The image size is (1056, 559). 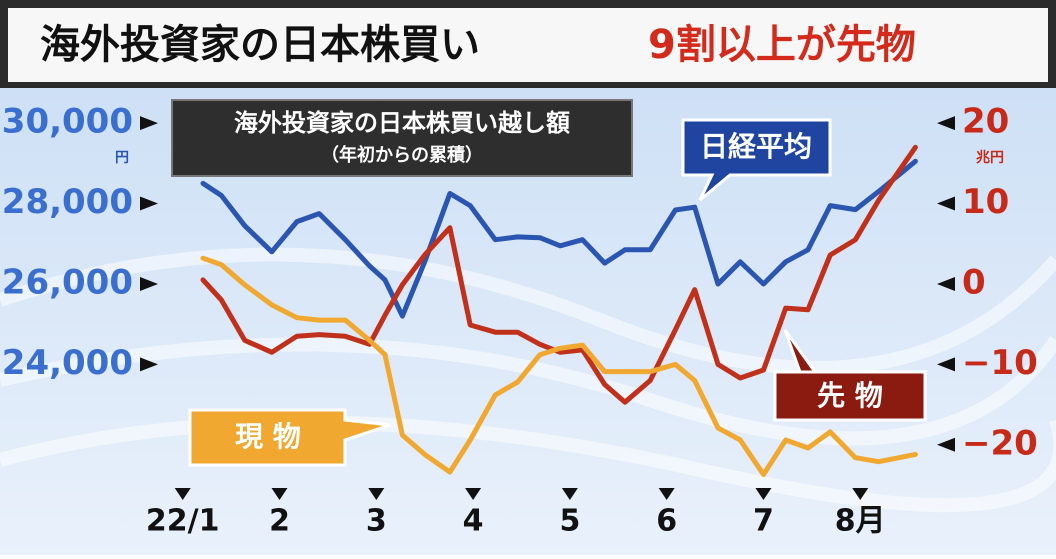 I want to click on info-box-title: 海外投資家の日本株買い越し額, so click(x=402, y=123).